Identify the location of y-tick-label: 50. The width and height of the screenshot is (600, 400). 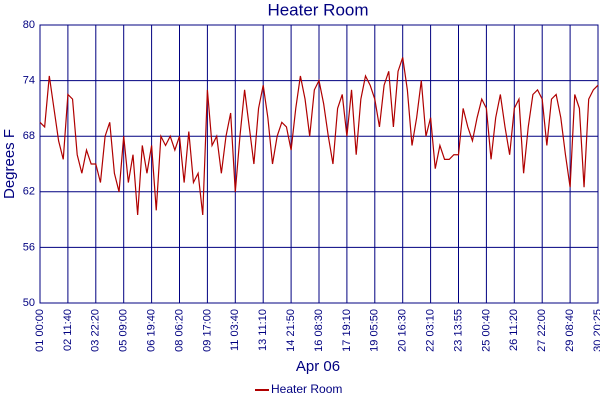
(29, 303).